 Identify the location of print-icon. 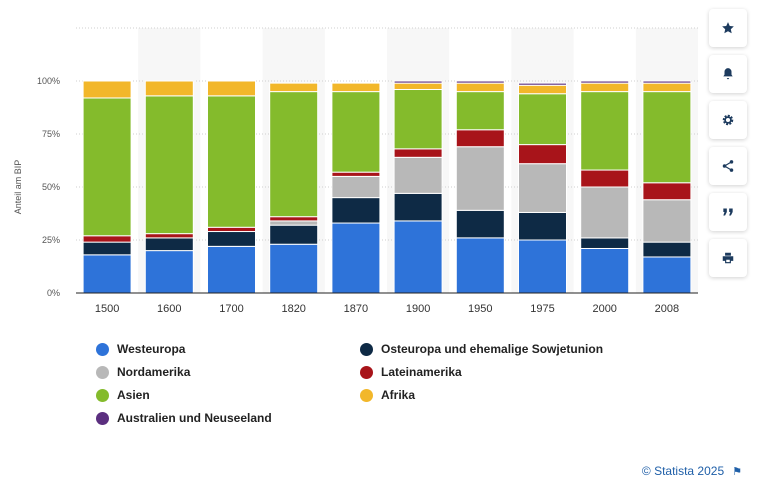
(728, 258).